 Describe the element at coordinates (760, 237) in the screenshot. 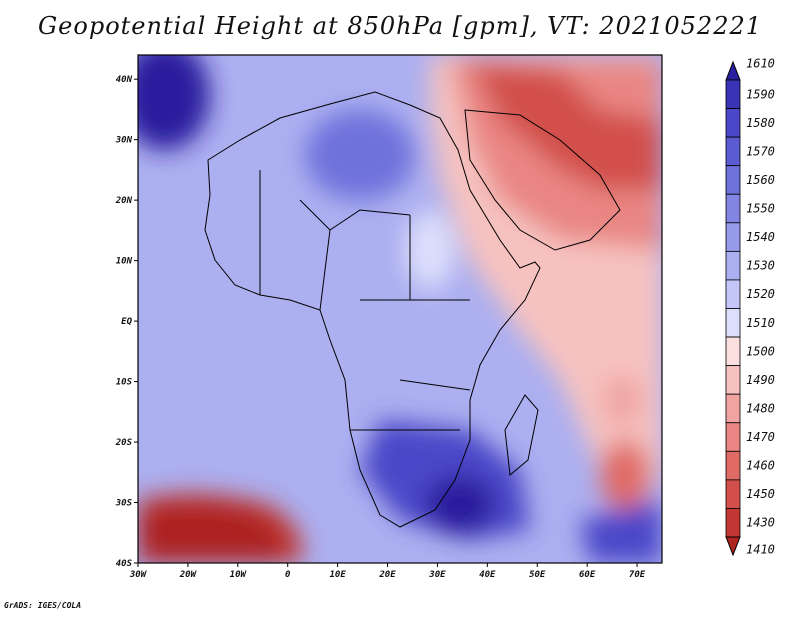

I see `colorbar-label: 1540` at that location.